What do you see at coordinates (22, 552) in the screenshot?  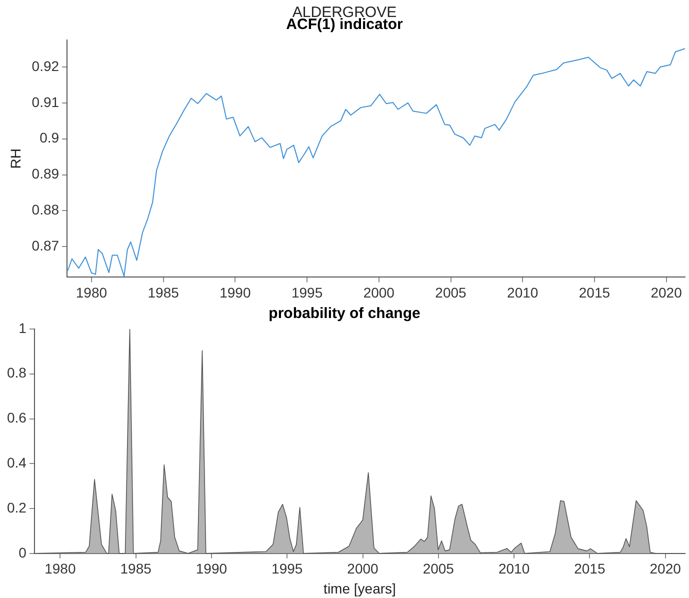 I see `y-tick-label: 0` at bounding box center [22, 552].